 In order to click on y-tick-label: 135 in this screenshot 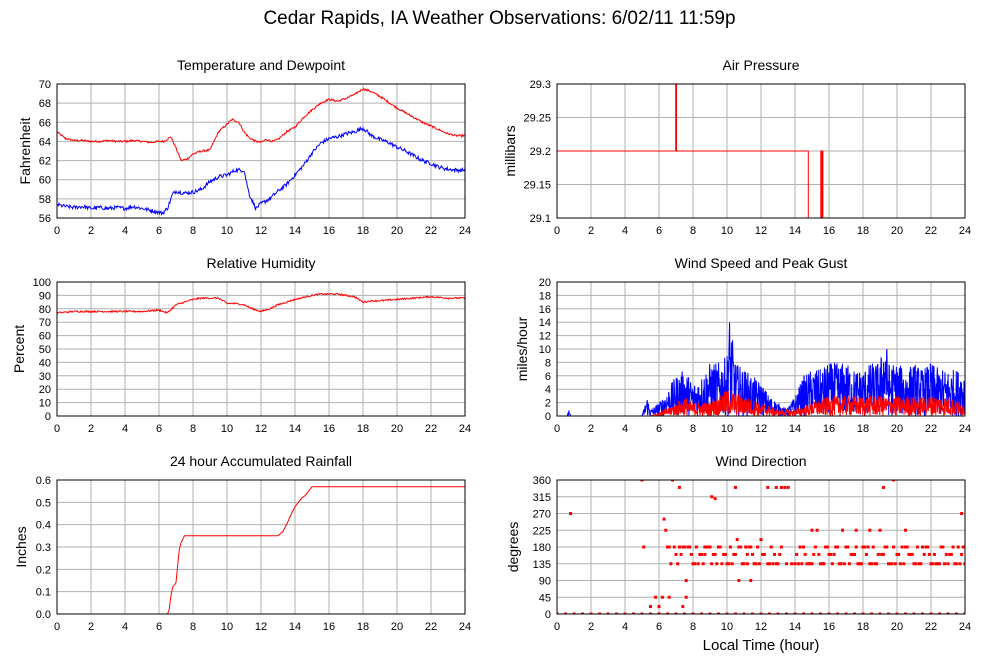, I will do `click(542, 565)`.